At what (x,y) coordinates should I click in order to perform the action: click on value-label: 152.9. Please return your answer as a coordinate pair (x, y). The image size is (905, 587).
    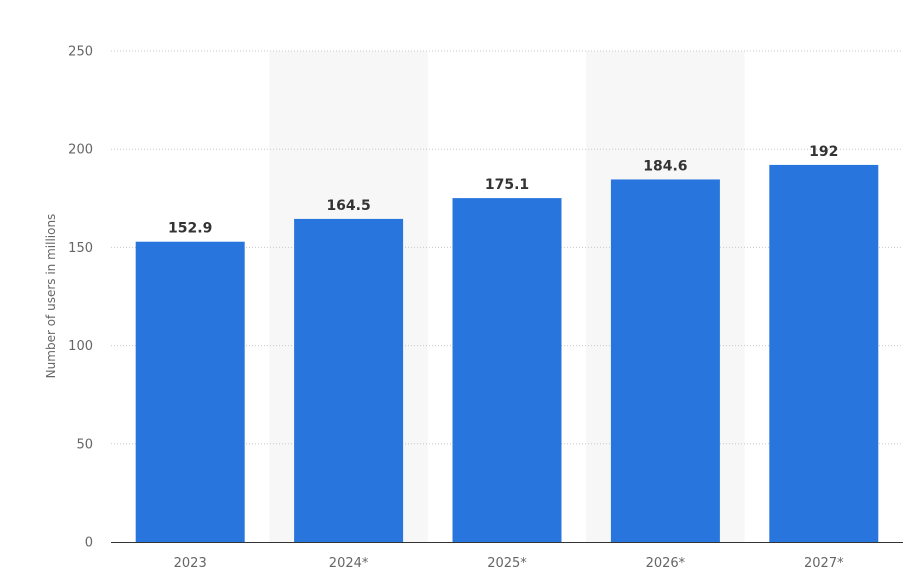
    Looking at the image, I should click on (190, 229).